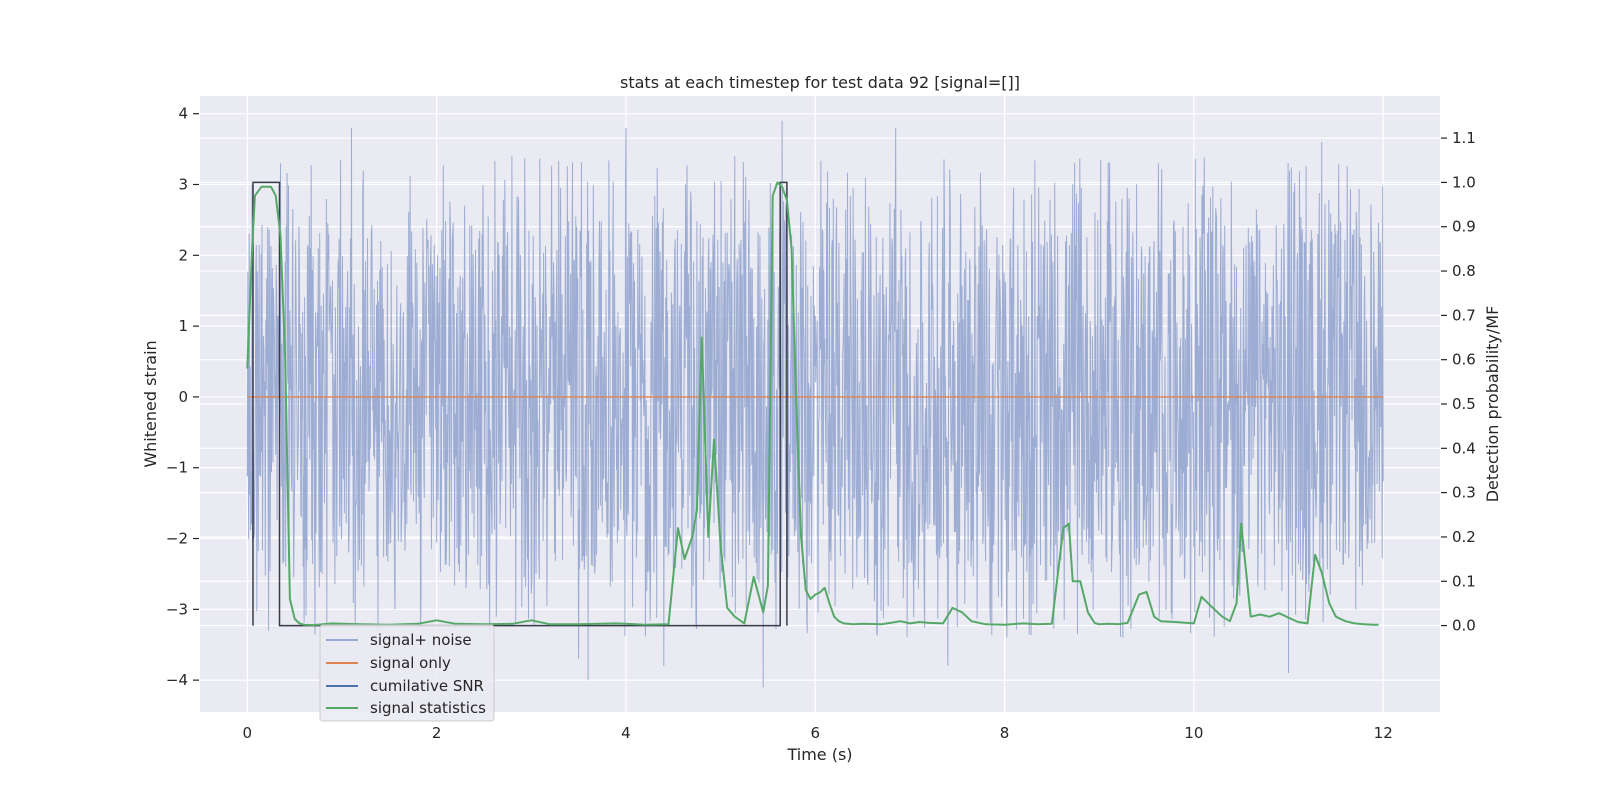 The height and width of the screenshot is (800, 1600). What do you see at coordinates (427, 686) in the screenshot?
I see `legend-label-cumulative-snr: cumilative SNR` at bounding box center [427, 686].